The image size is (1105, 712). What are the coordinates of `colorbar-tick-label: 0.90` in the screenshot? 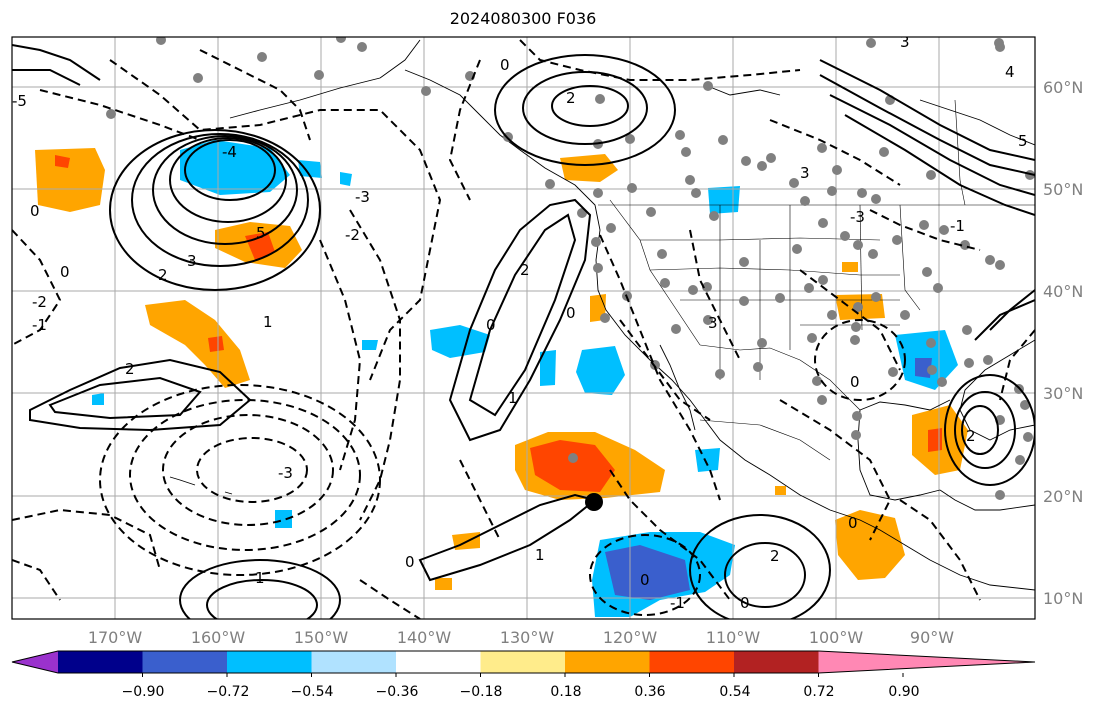 It's located at (903, 692).